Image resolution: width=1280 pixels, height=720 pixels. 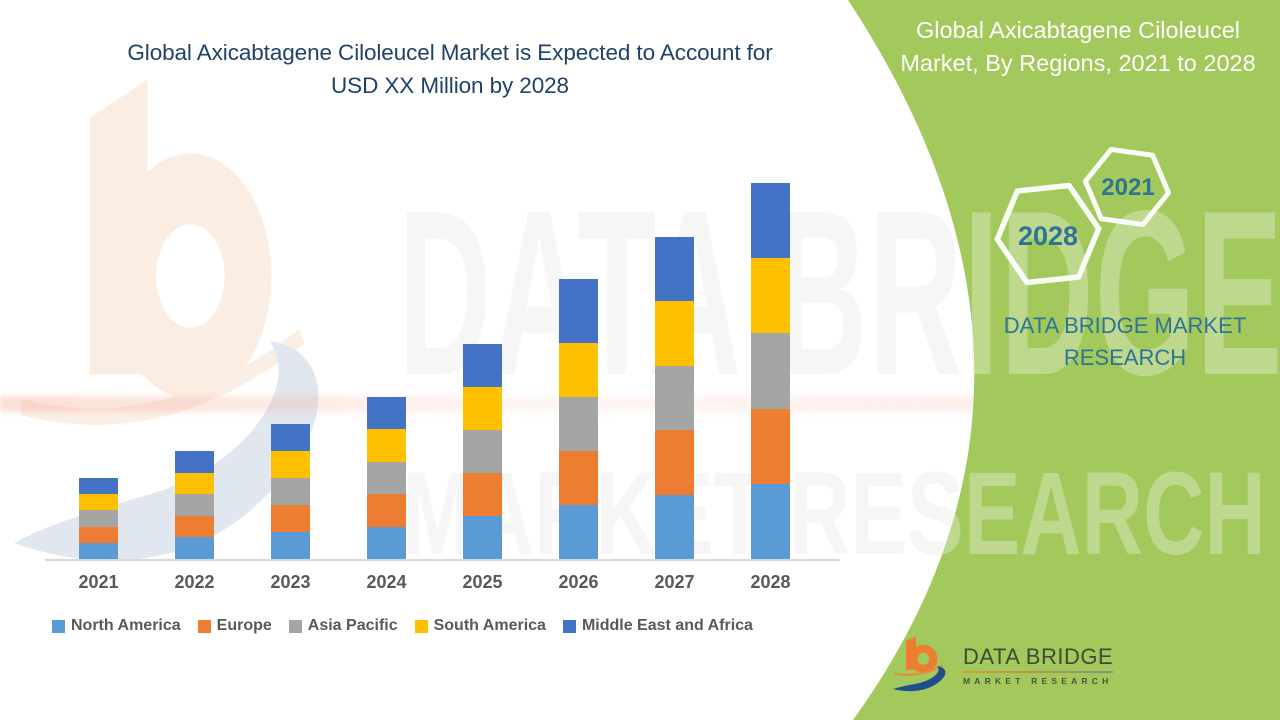 I want to click on bar-segment-2021-asia-pacific, so click(x=98, y=518).